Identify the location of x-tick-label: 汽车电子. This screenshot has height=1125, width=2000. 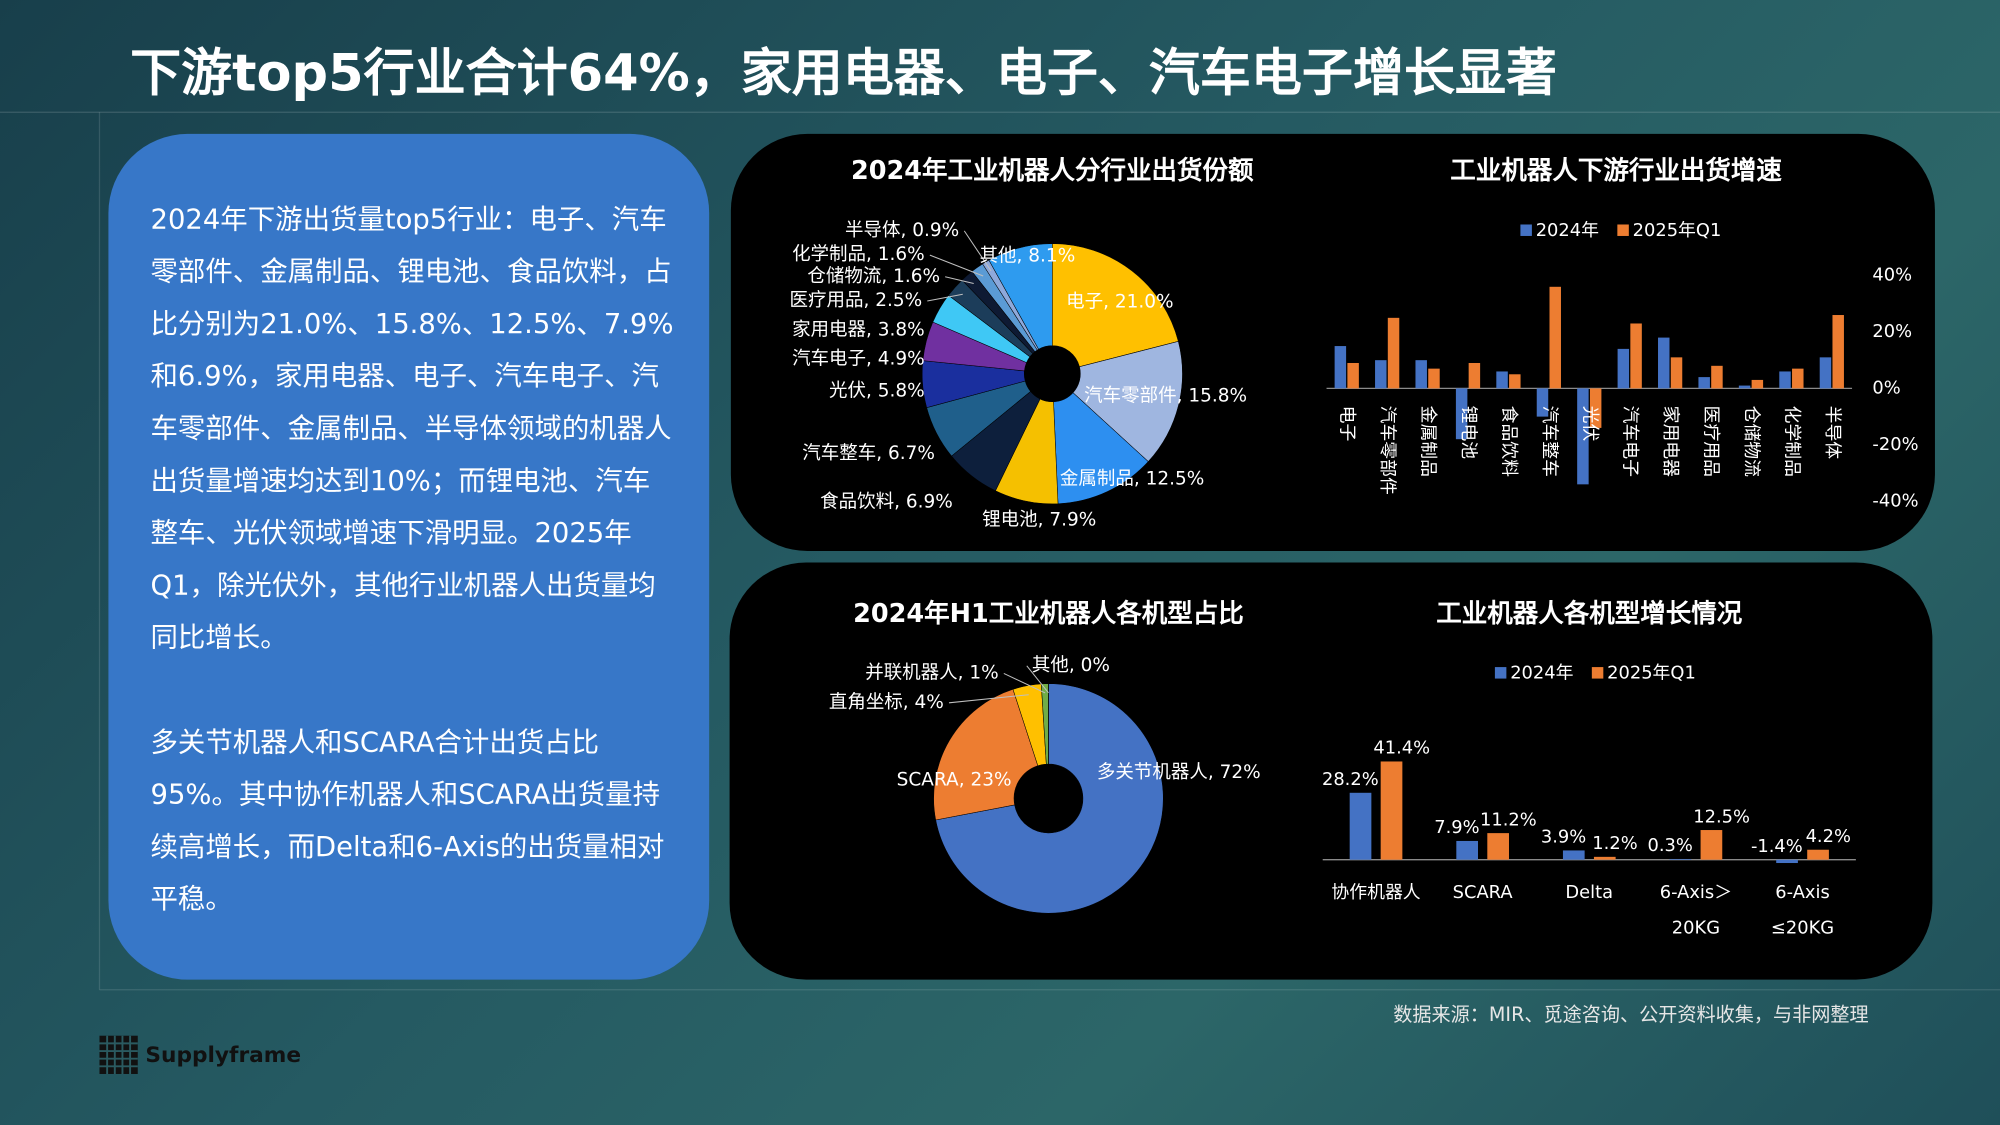
(1630, 441).